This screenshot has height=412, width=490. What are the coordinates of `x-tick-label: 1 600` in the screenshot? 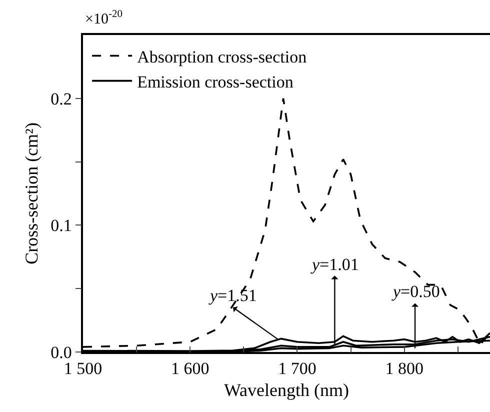 It's located at (190, 368).